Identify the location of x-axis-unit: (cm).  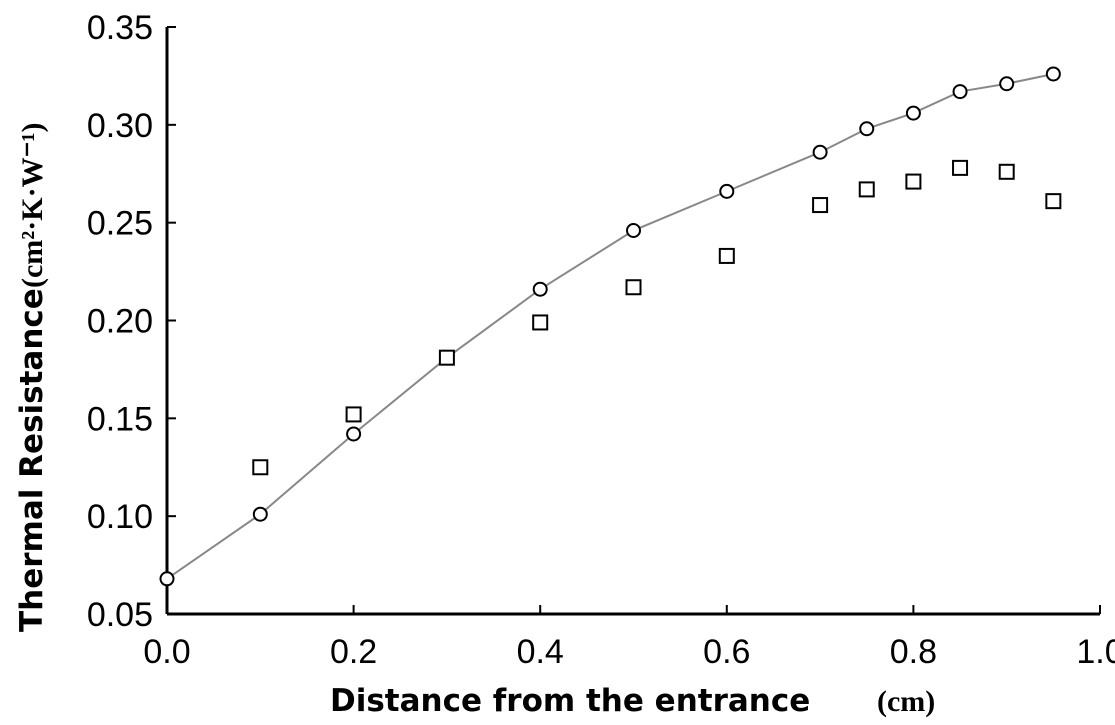
(906, 701).